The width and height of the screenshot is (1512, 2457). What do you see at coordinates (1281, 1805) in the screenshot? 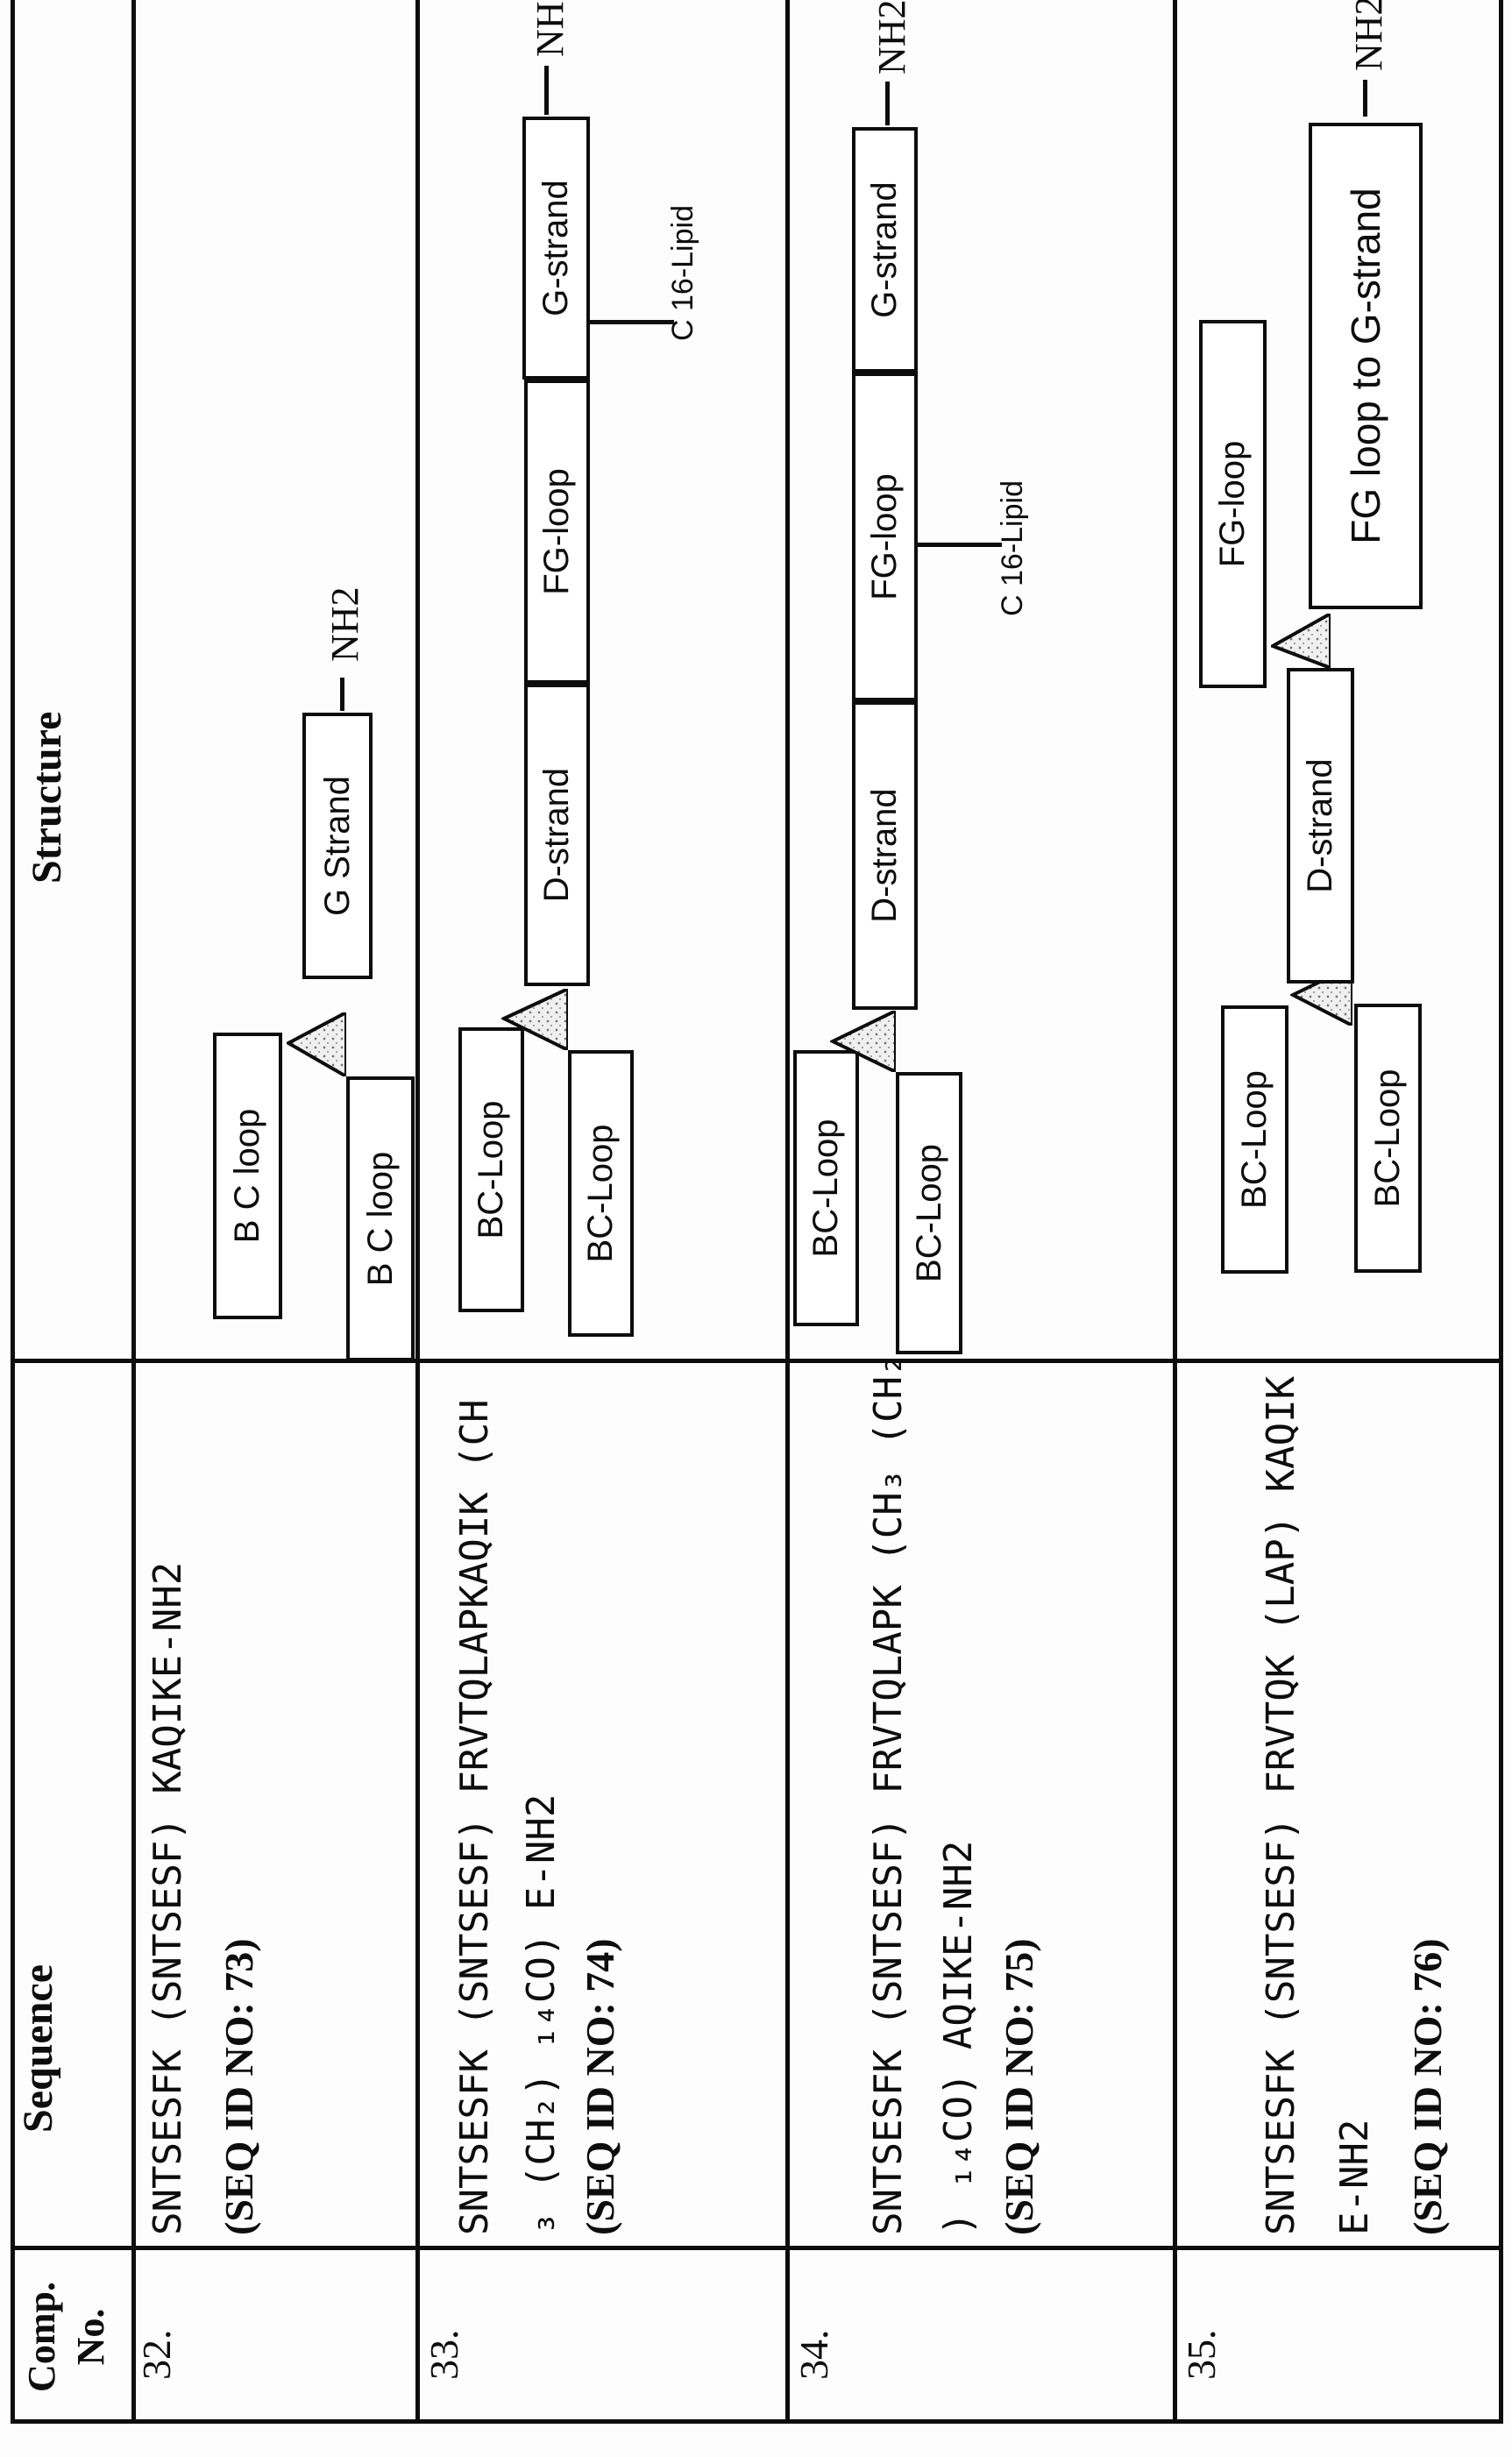
I see `row35-sequence-line-1: SNTSESFK (SNTSESF) FRVTQK (LAP) KAQIK` at bounding box center [1281, 1805].